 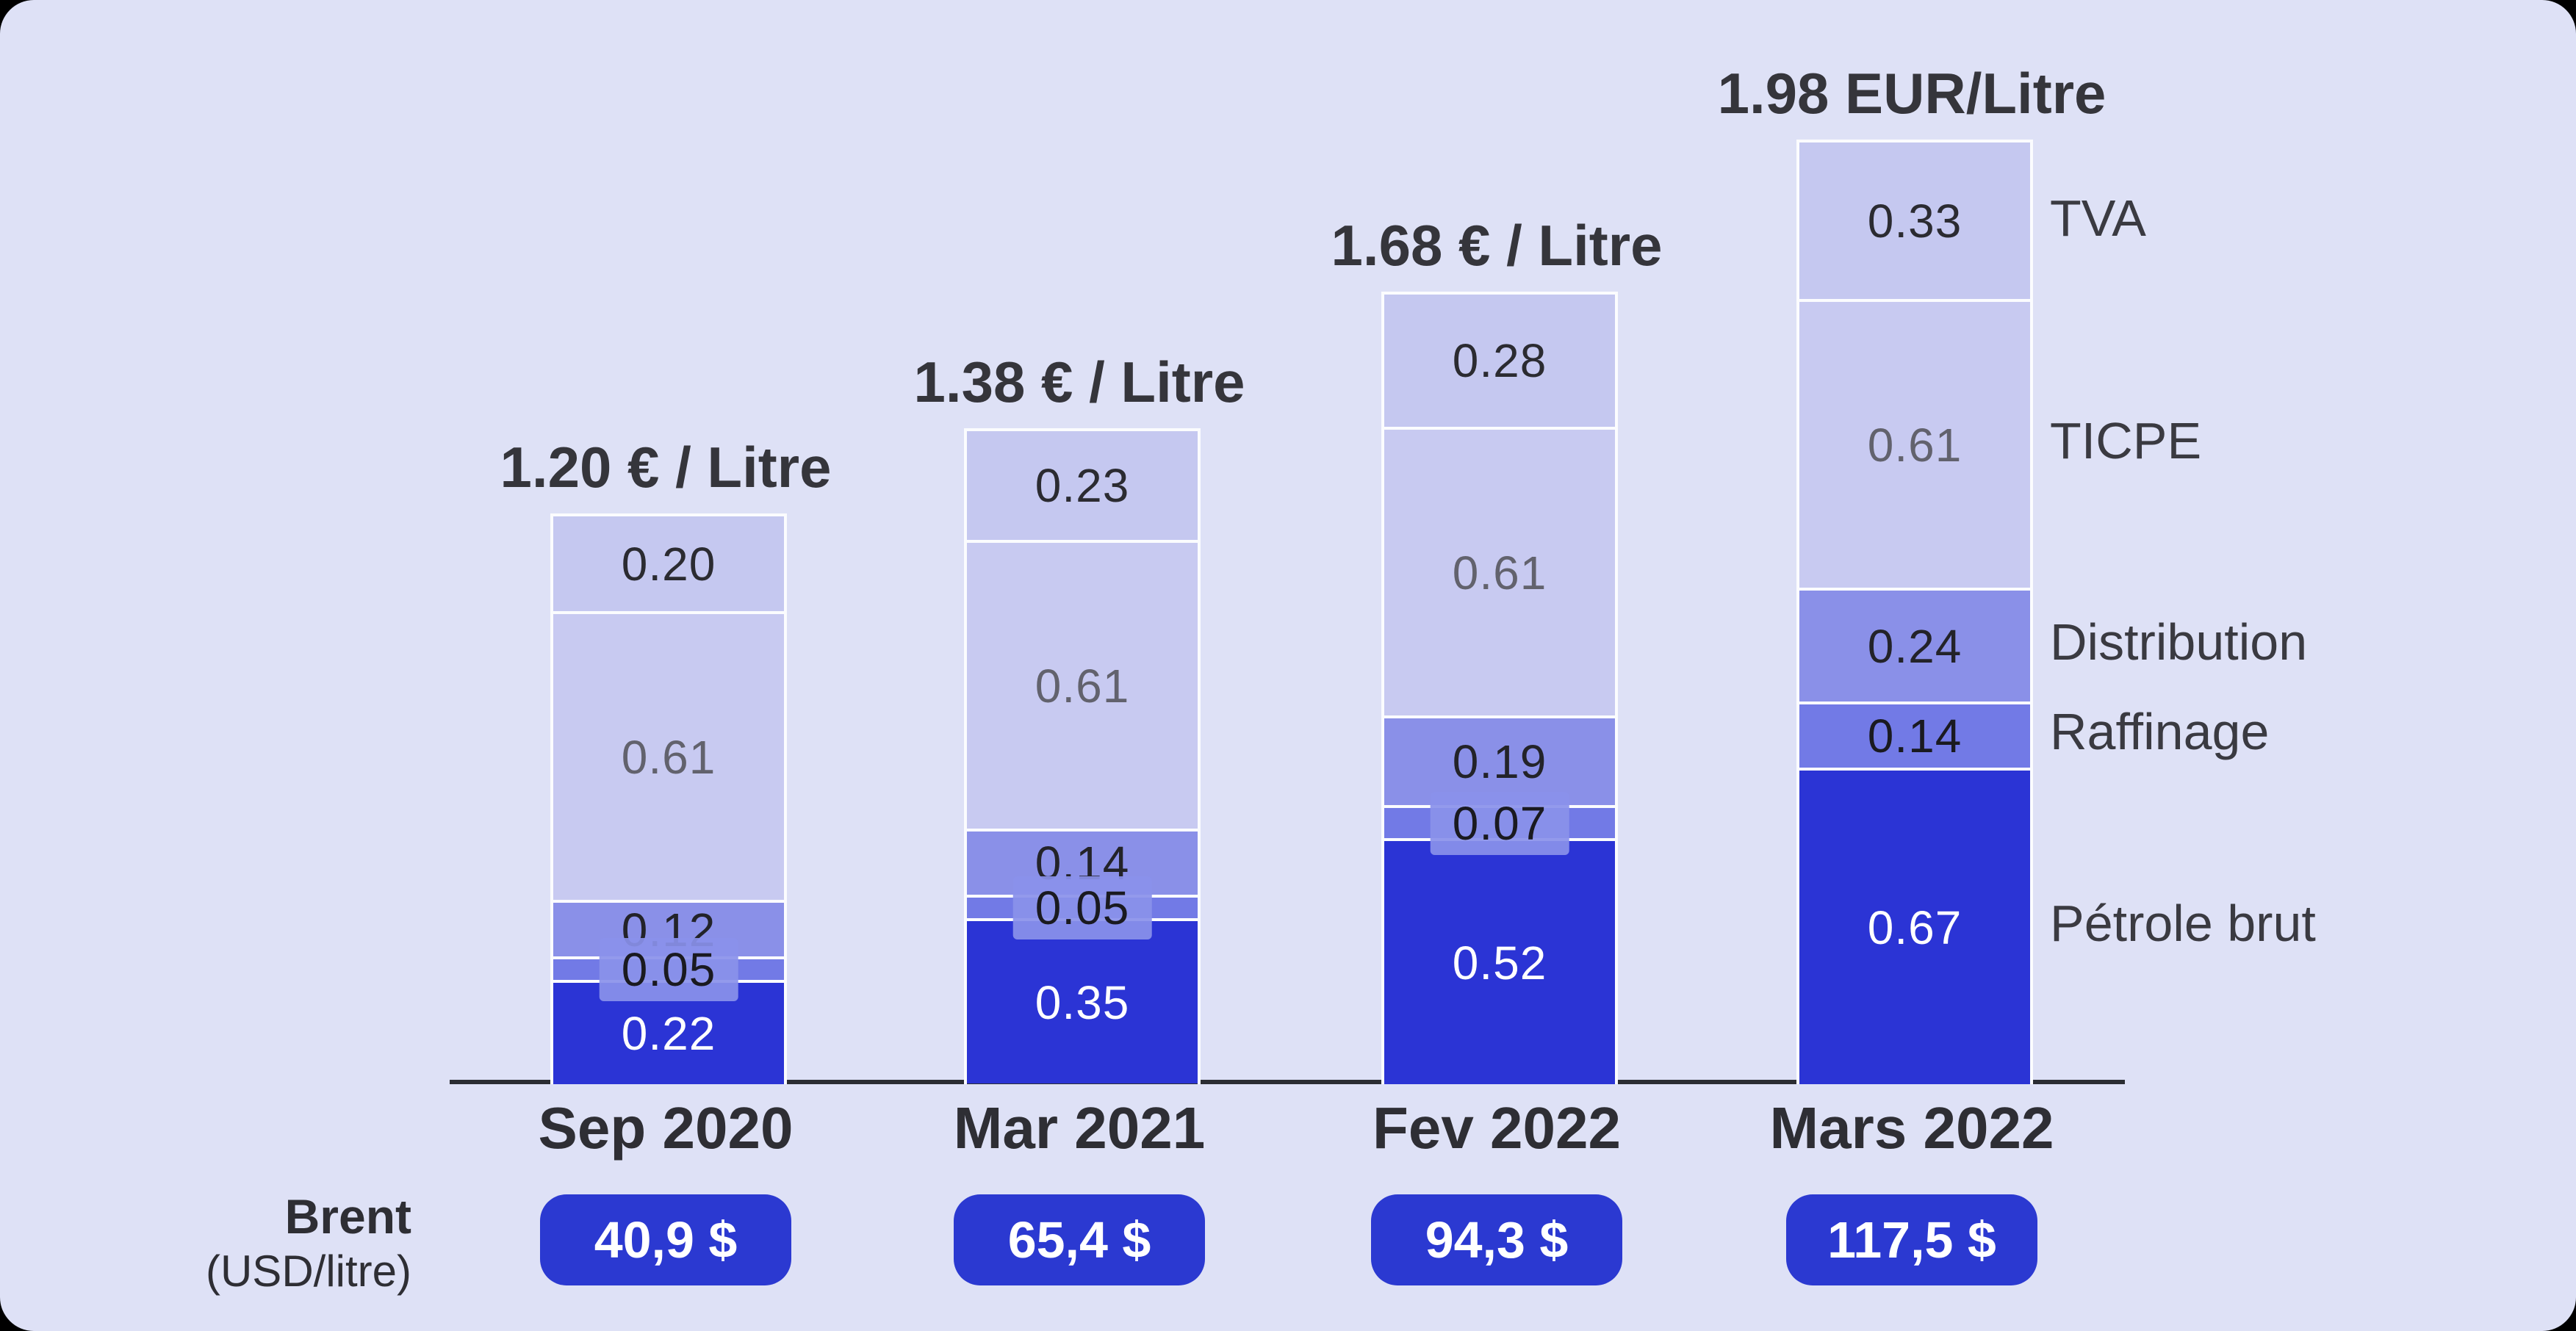 I want to click on x-axis-label: Mars 2022, so click(x=1911, y=1128).